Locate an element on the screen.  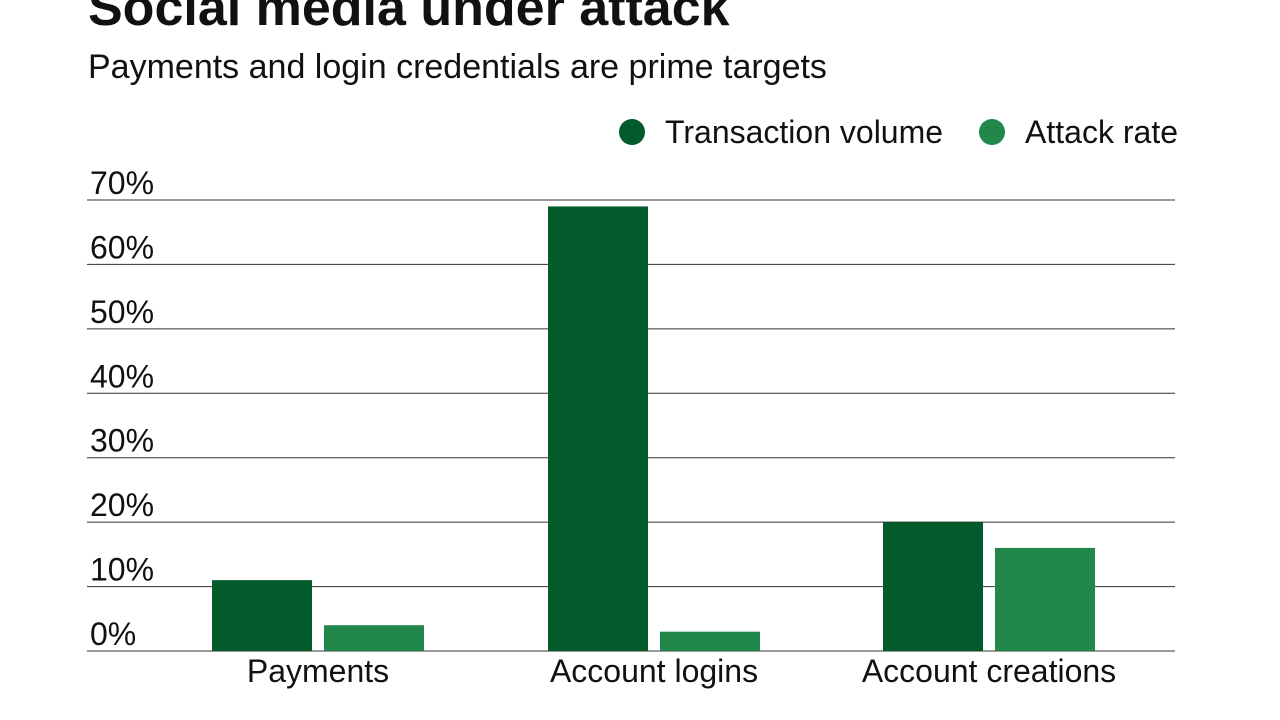
chart-legend: Transaction volume Attack rate is located at coordinates (898, 132).